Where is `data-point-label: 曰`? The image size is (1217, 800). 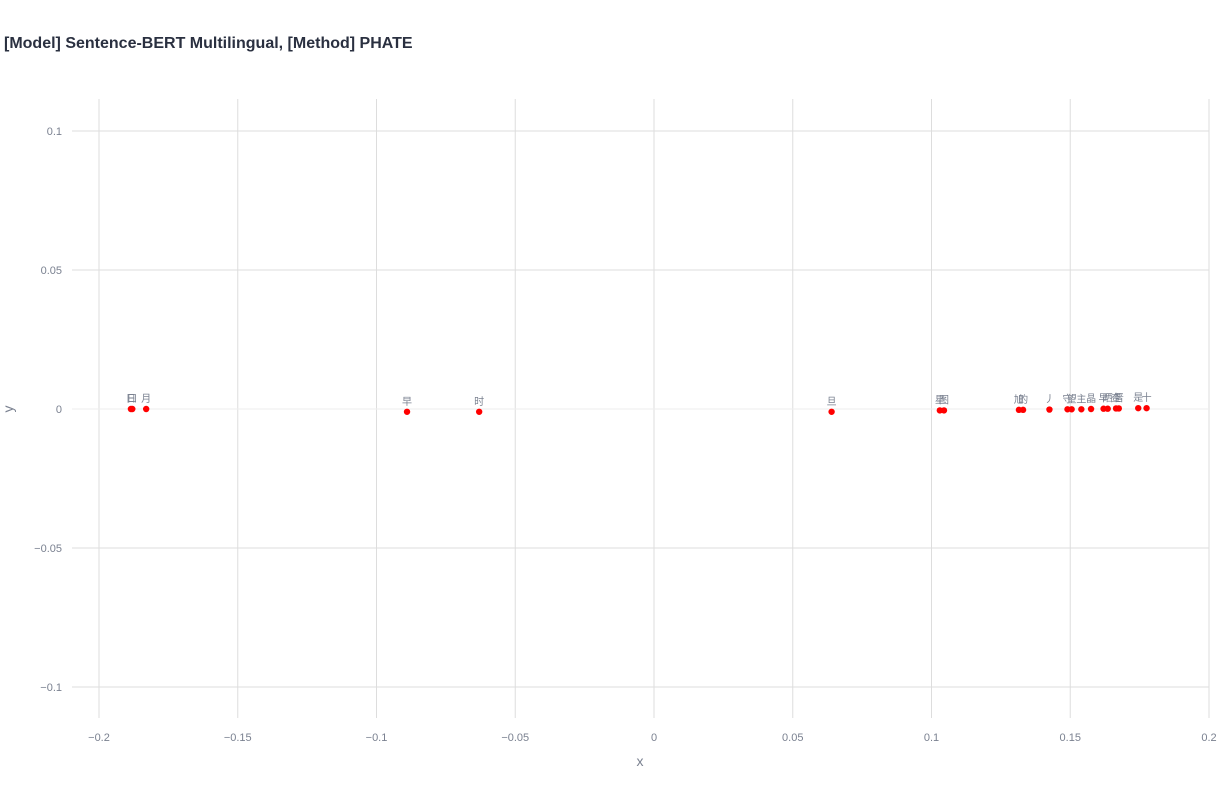 data-point-label: 曰 is located at coordinates (132, 399).